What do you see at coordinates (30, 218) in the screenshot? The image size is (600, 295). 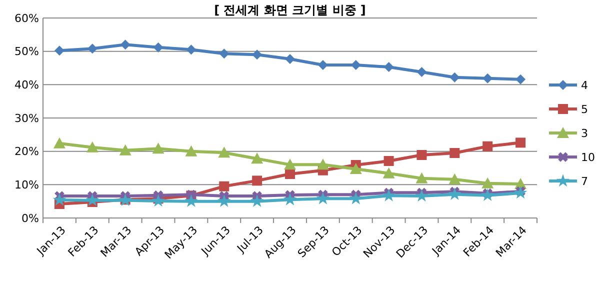 I see `y-tick-label: 0%` at bounding box center [30, 218].